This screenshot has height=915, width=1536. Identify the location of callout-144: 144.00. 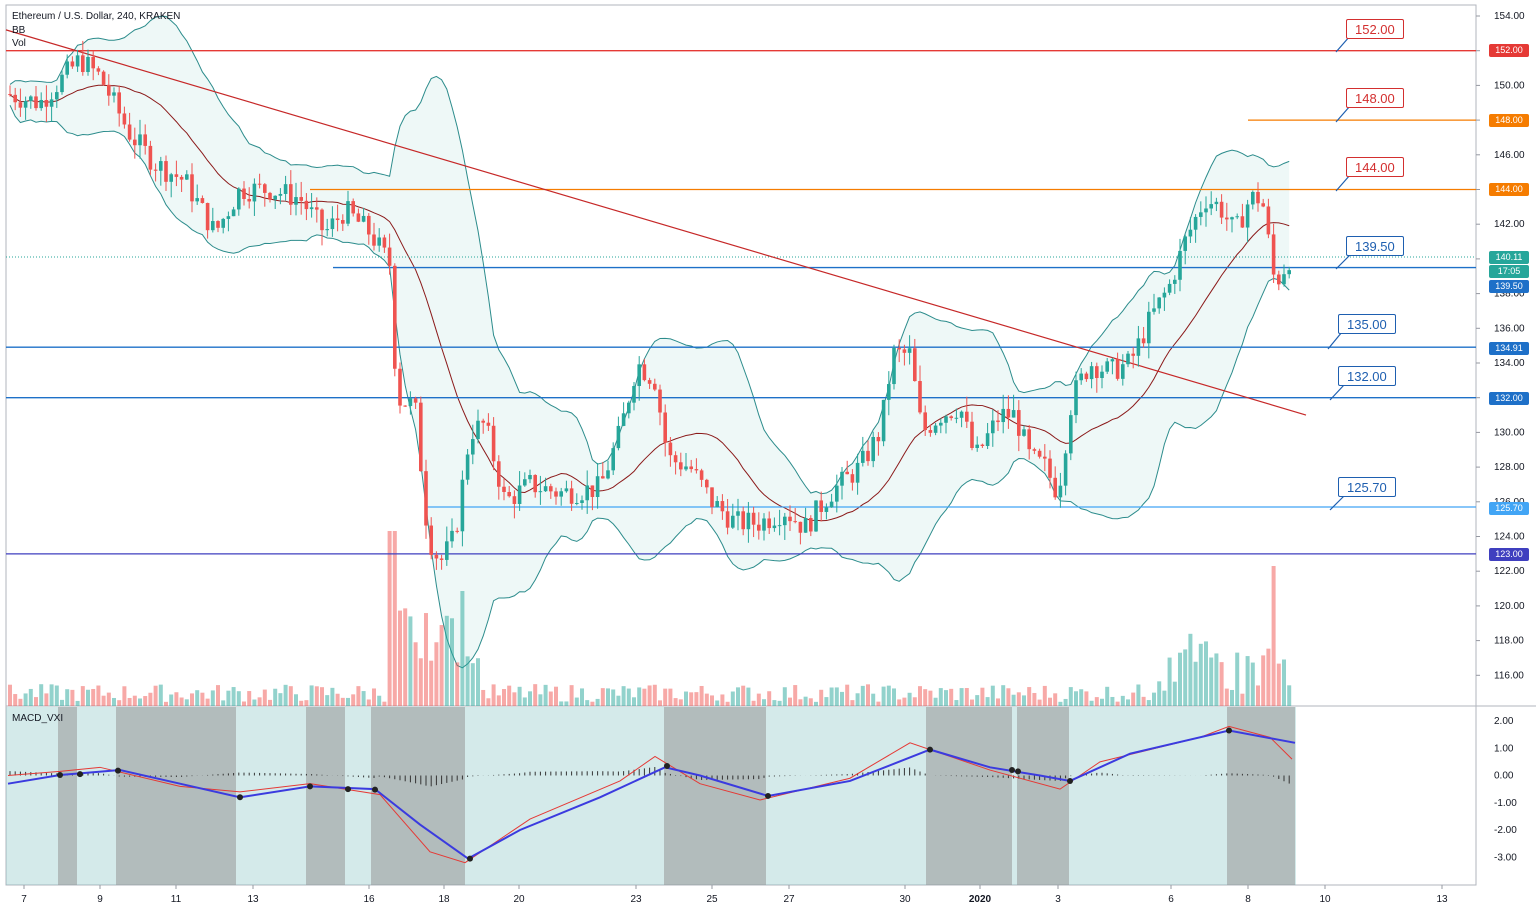
(1375, 167).